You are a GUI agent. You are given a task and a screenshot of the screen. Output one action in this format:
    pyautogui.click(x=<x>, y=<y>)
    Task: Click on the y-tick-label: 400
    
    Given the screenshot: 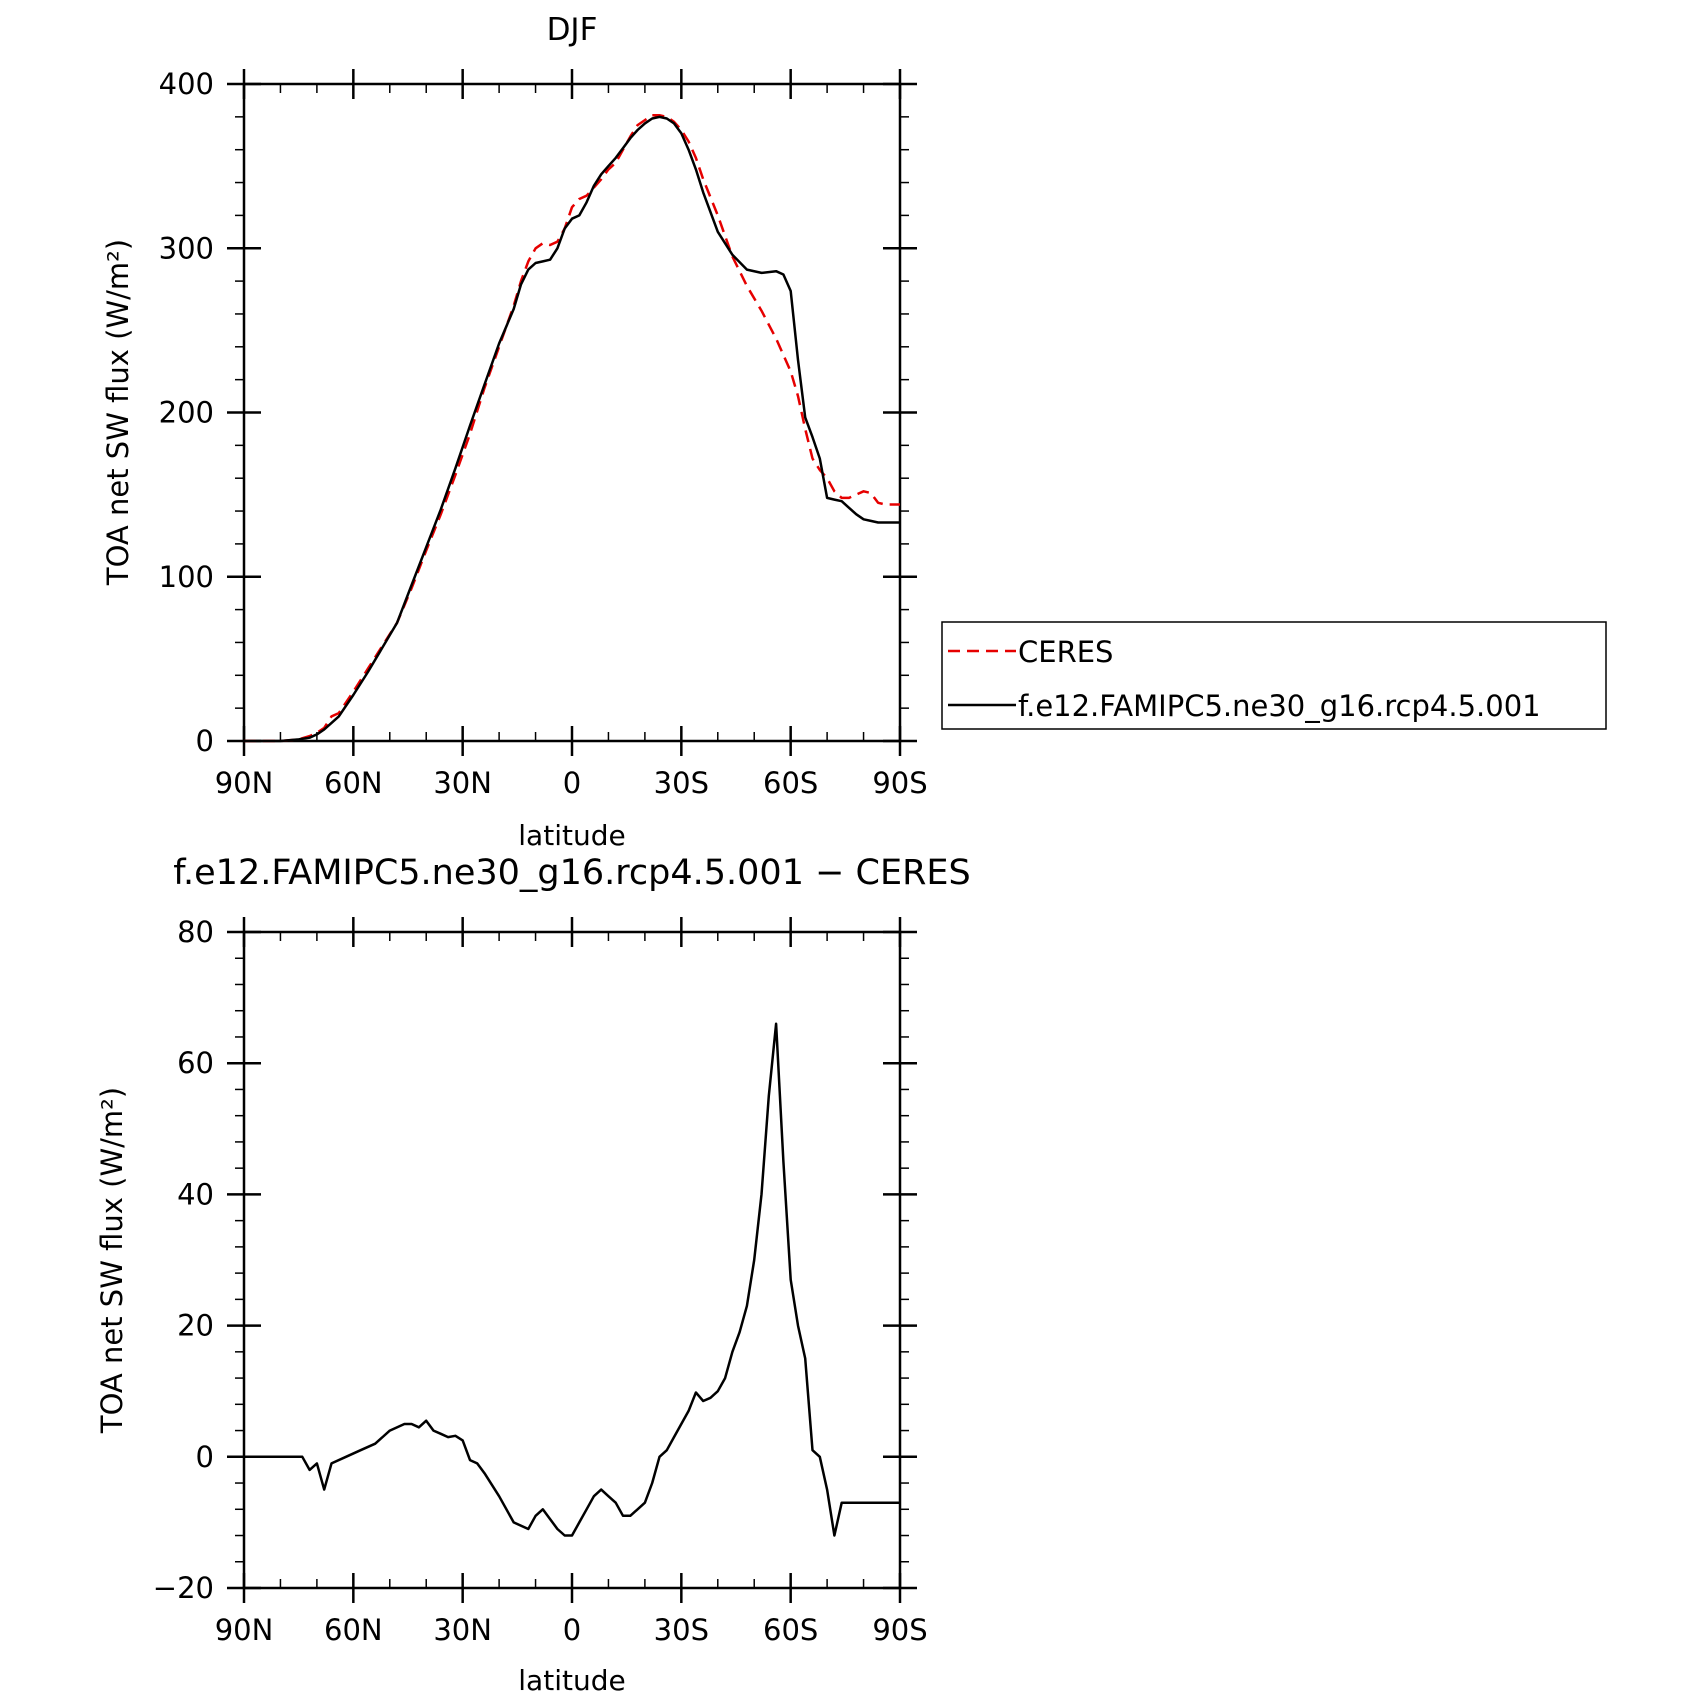 What is the action you would take?
    pyautogui.click(x=186, y=84)
    